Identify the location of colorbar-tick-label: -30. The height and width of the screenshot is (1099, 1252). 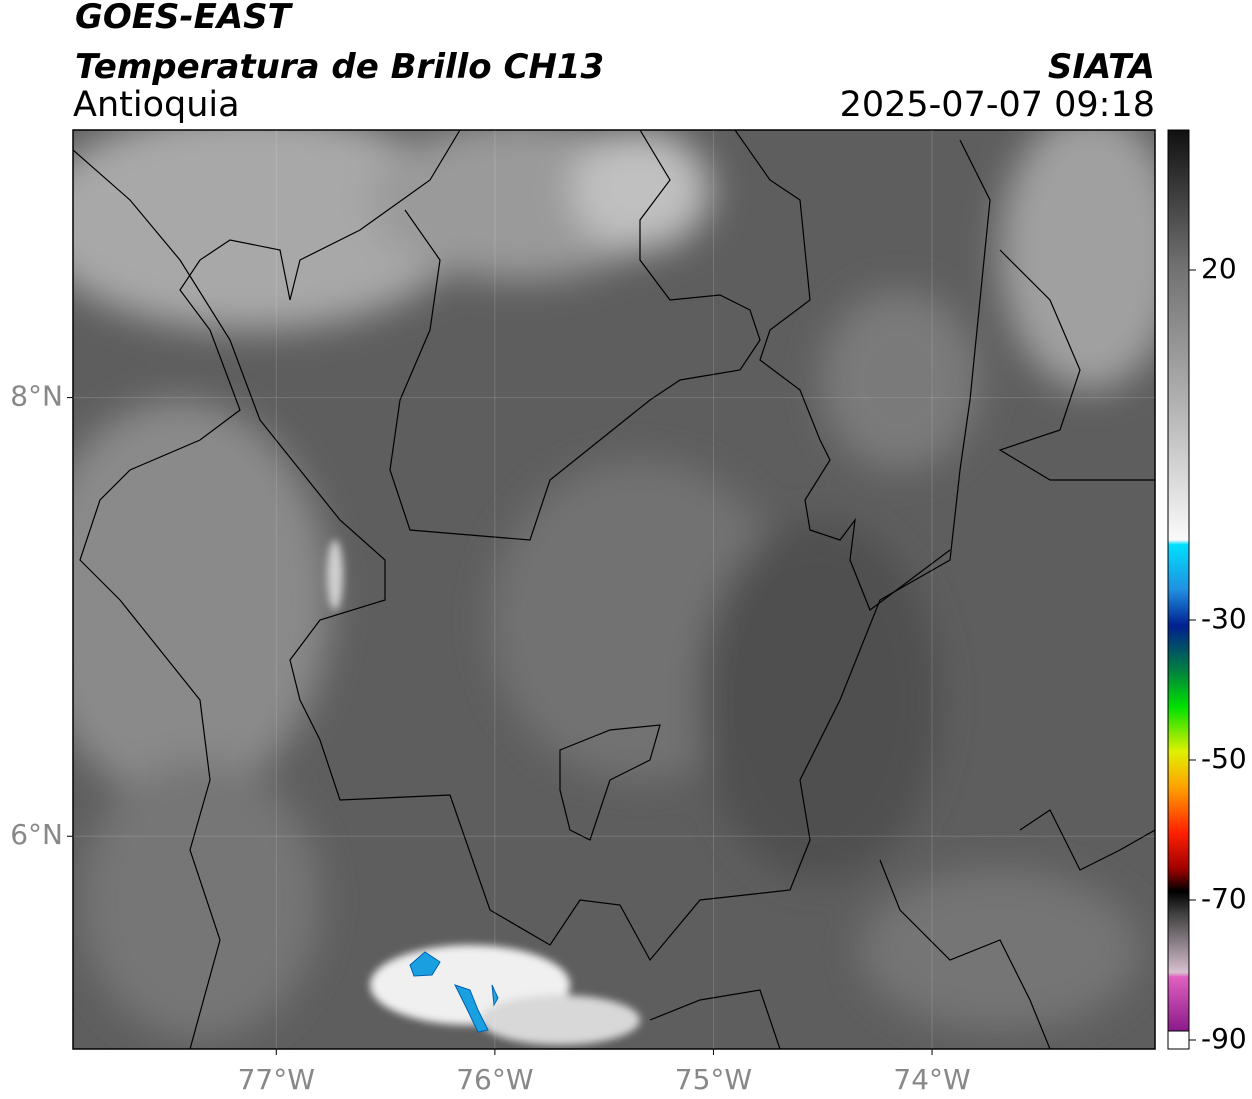
(1224, 618).